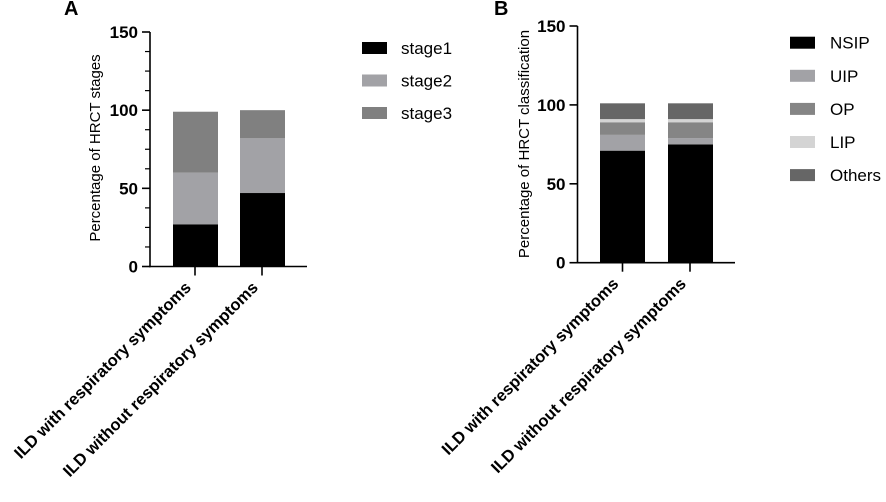 The image size is (886, 502). Describe the element at coordinates (524, 144) in the screenshot. I see `panel-b-y-axis-title: Percentage of HRCT classification` at that location.